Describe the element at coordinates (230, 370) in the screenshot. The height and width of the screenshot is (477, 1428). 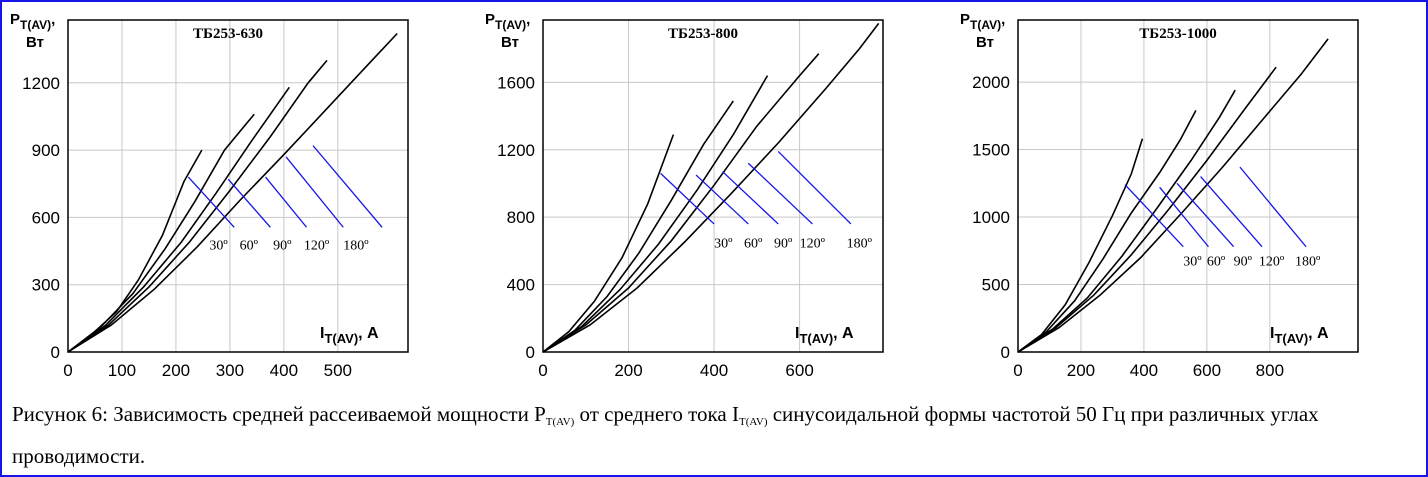
I see `x-tick-label: 300` at that location.